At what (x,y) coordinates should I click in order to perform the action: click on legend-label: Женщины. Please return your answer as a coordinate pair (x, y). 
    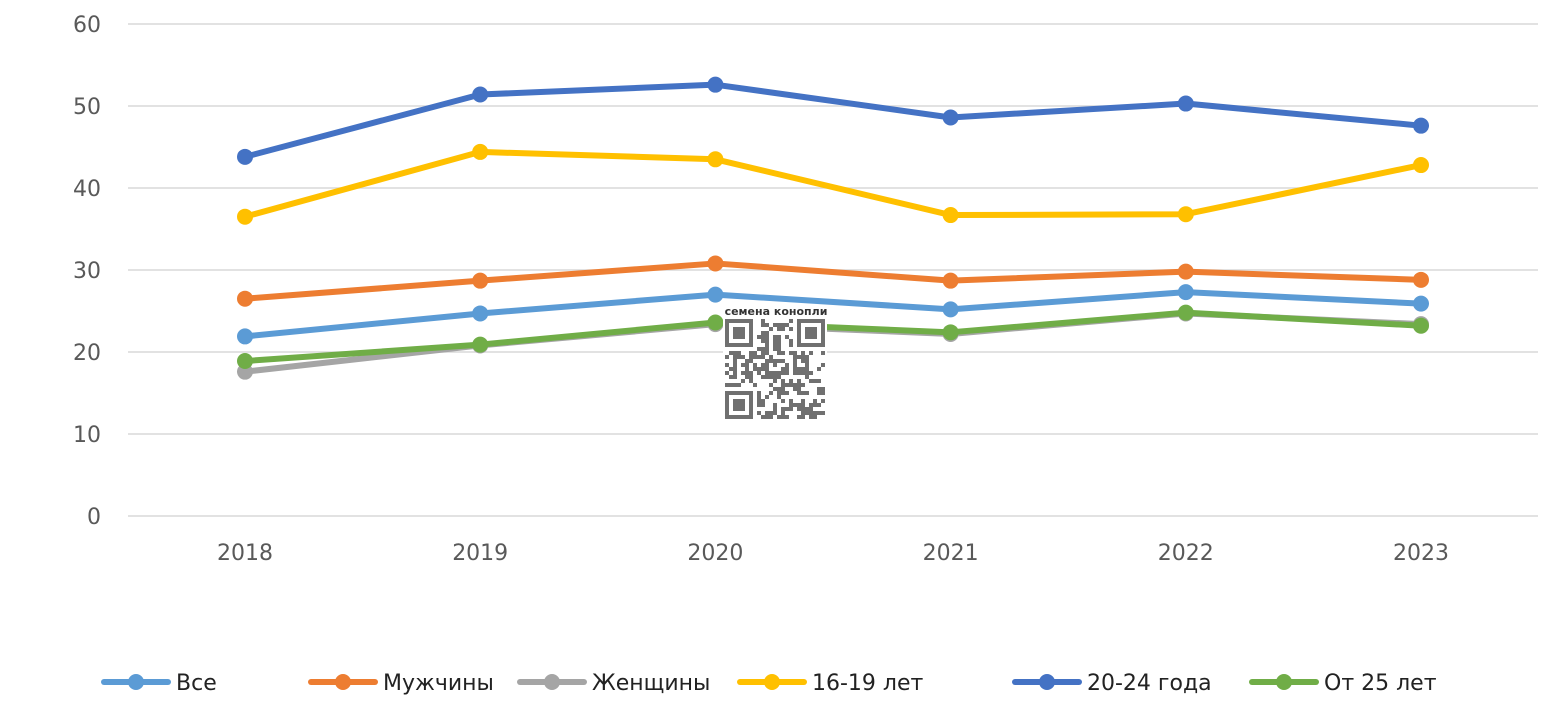
    Looking at the image, I should click on (651, 683).